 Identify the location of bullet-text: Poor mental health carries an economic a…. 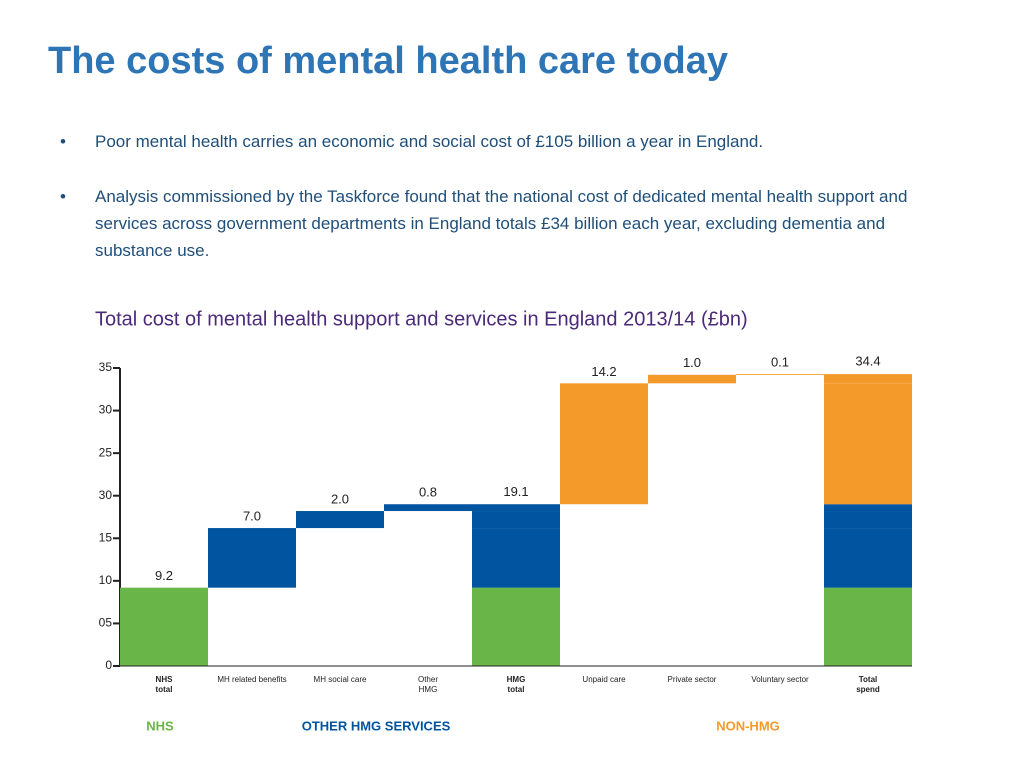
(429, 141).